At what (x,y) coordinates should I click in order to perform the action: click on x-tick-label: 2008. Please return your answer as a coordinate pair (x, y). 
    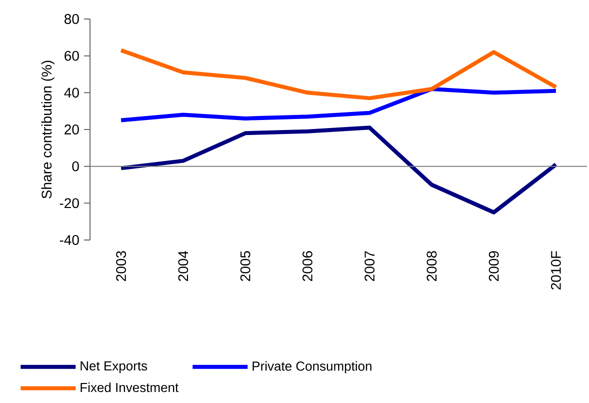
    Looking at the image, I should click on (431, 266).